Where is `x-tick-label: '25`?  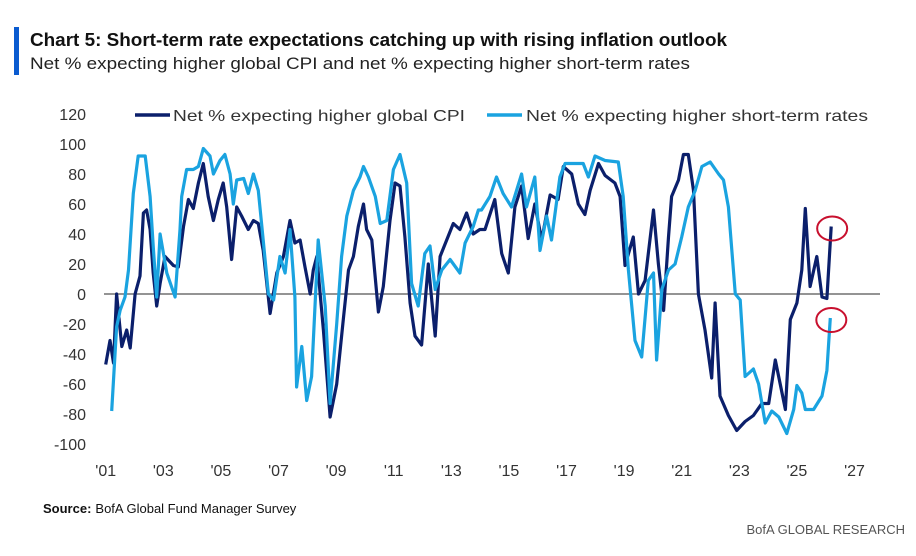 x-tick-label: '25 is located at coordinates (796, 471).